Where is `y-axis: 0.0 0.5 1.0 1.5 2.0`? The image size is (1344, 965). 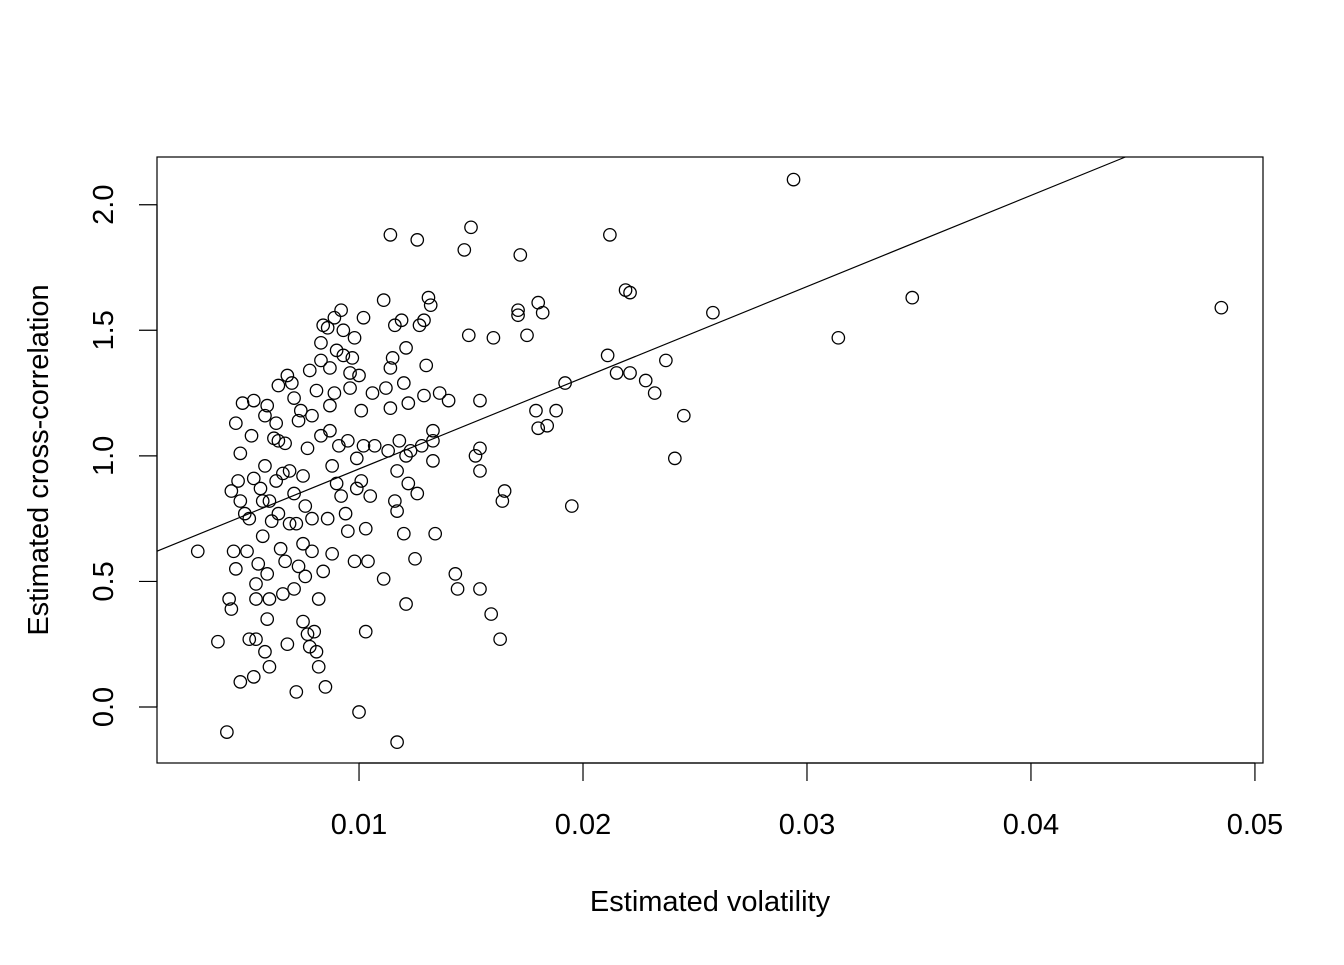 y-axis: 0.0 0.5 1.0 1.5 2.0 is located at coordinates (123, 456).